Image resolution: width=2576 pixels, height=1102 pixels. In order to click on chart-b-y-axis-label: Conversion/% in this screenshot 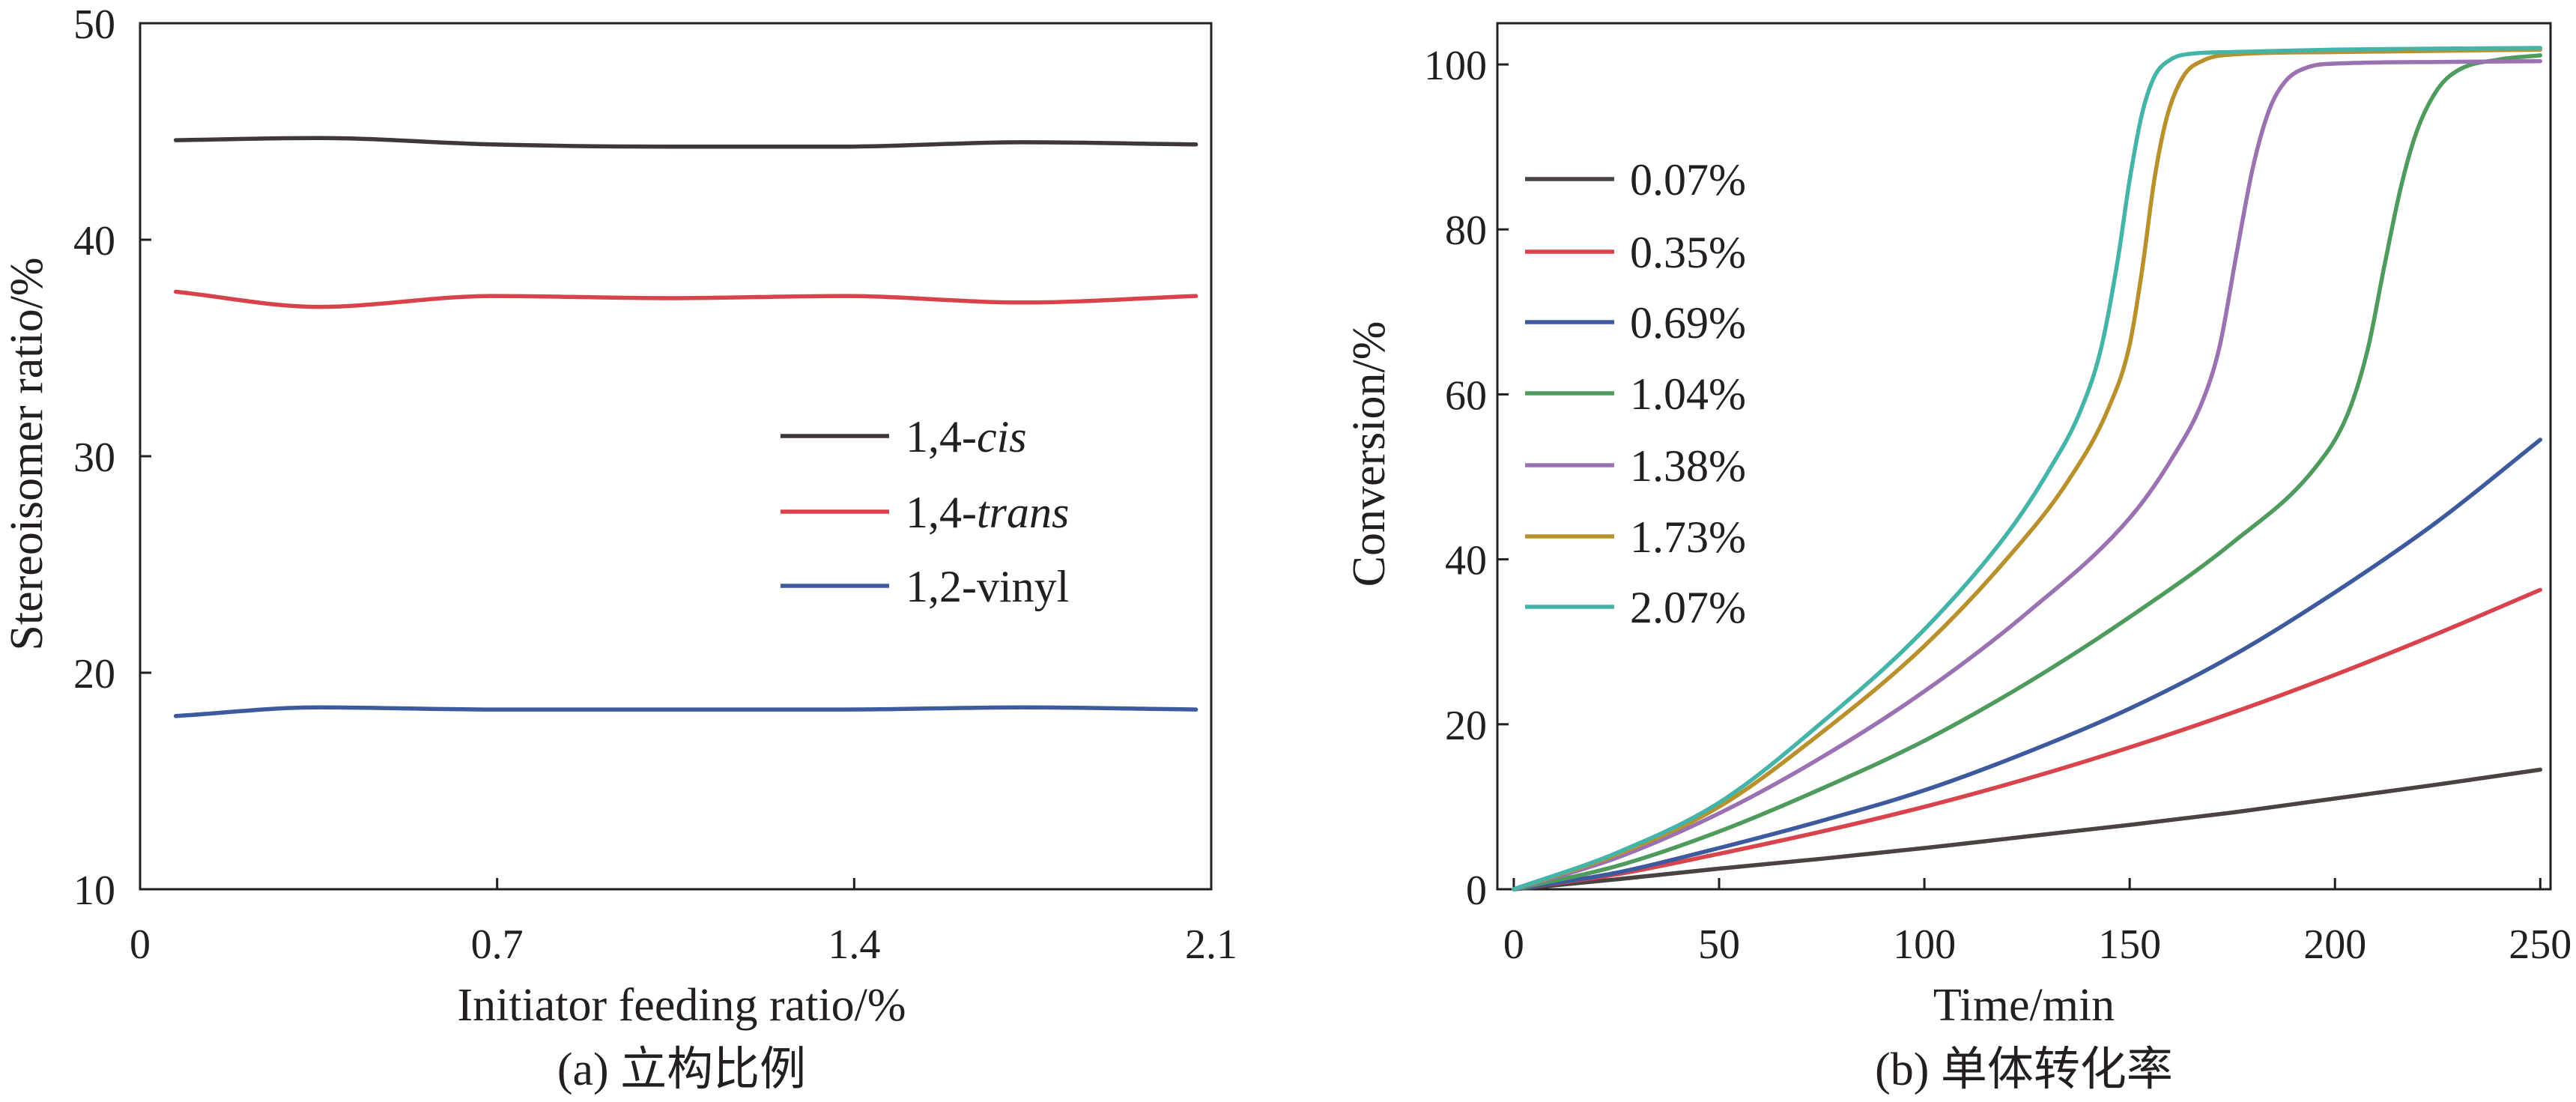, I will do `click(1369, 454)`.